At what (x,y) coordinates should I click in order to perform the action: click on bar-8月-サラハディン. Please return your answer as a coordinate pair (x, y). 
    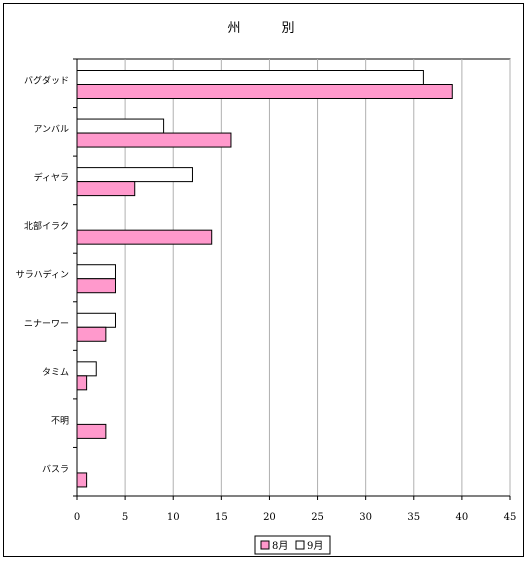
    Looking at the image, I should click on (96, 286).